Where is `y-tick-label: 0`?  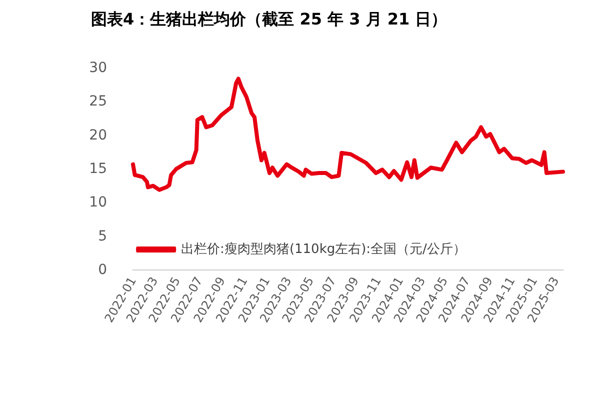 y-tick-label: 0 is located at coordinates (102, 270).